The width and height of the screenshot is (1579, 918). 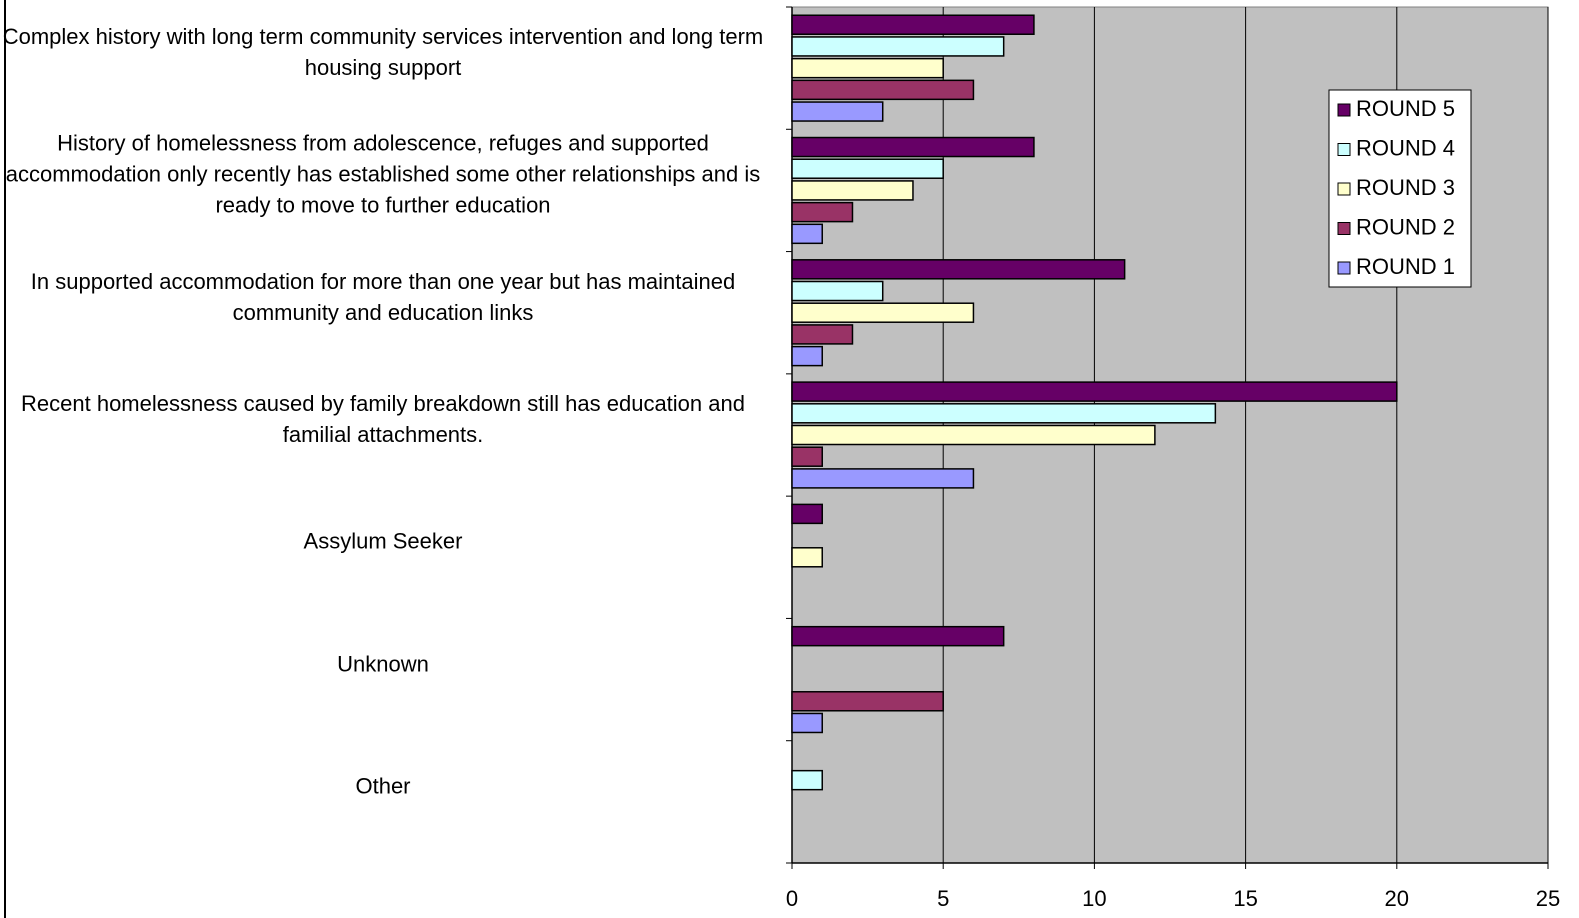 What do you see at coordinates (1405, 226) in the screenshot?
I see `legend-label: ROUND 2` at bounding box center [1405, 226].